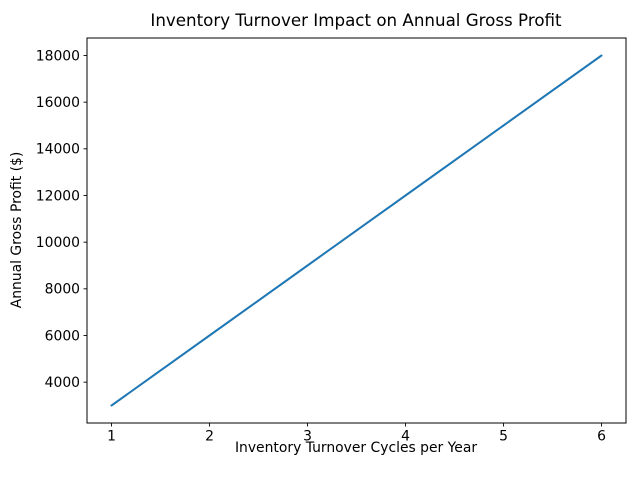 The image size is (640, 480). What do you see at coordinates (307, 437) in the screenshot?
I see `x-tick-label: 3` at bounding box center [307, 437].